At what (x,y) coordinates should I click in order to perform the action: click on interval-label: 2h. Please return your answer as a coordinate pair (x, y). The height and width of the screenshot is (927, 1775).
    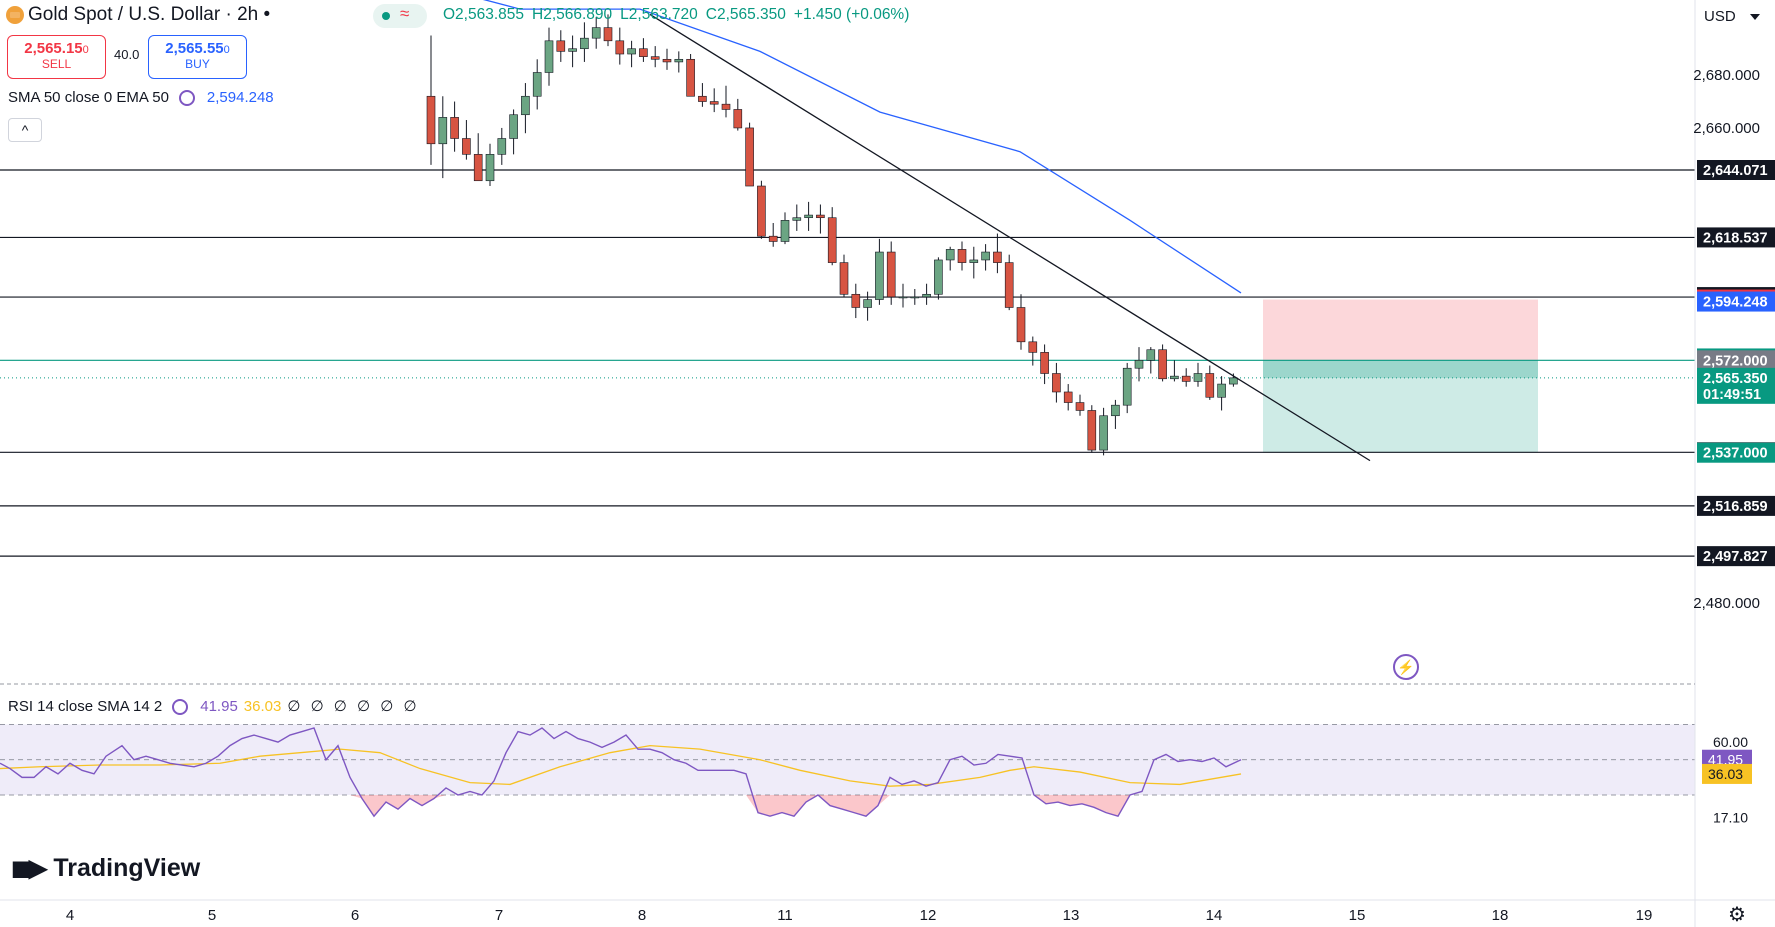
    Looking at the image, I should click on (248, 14).